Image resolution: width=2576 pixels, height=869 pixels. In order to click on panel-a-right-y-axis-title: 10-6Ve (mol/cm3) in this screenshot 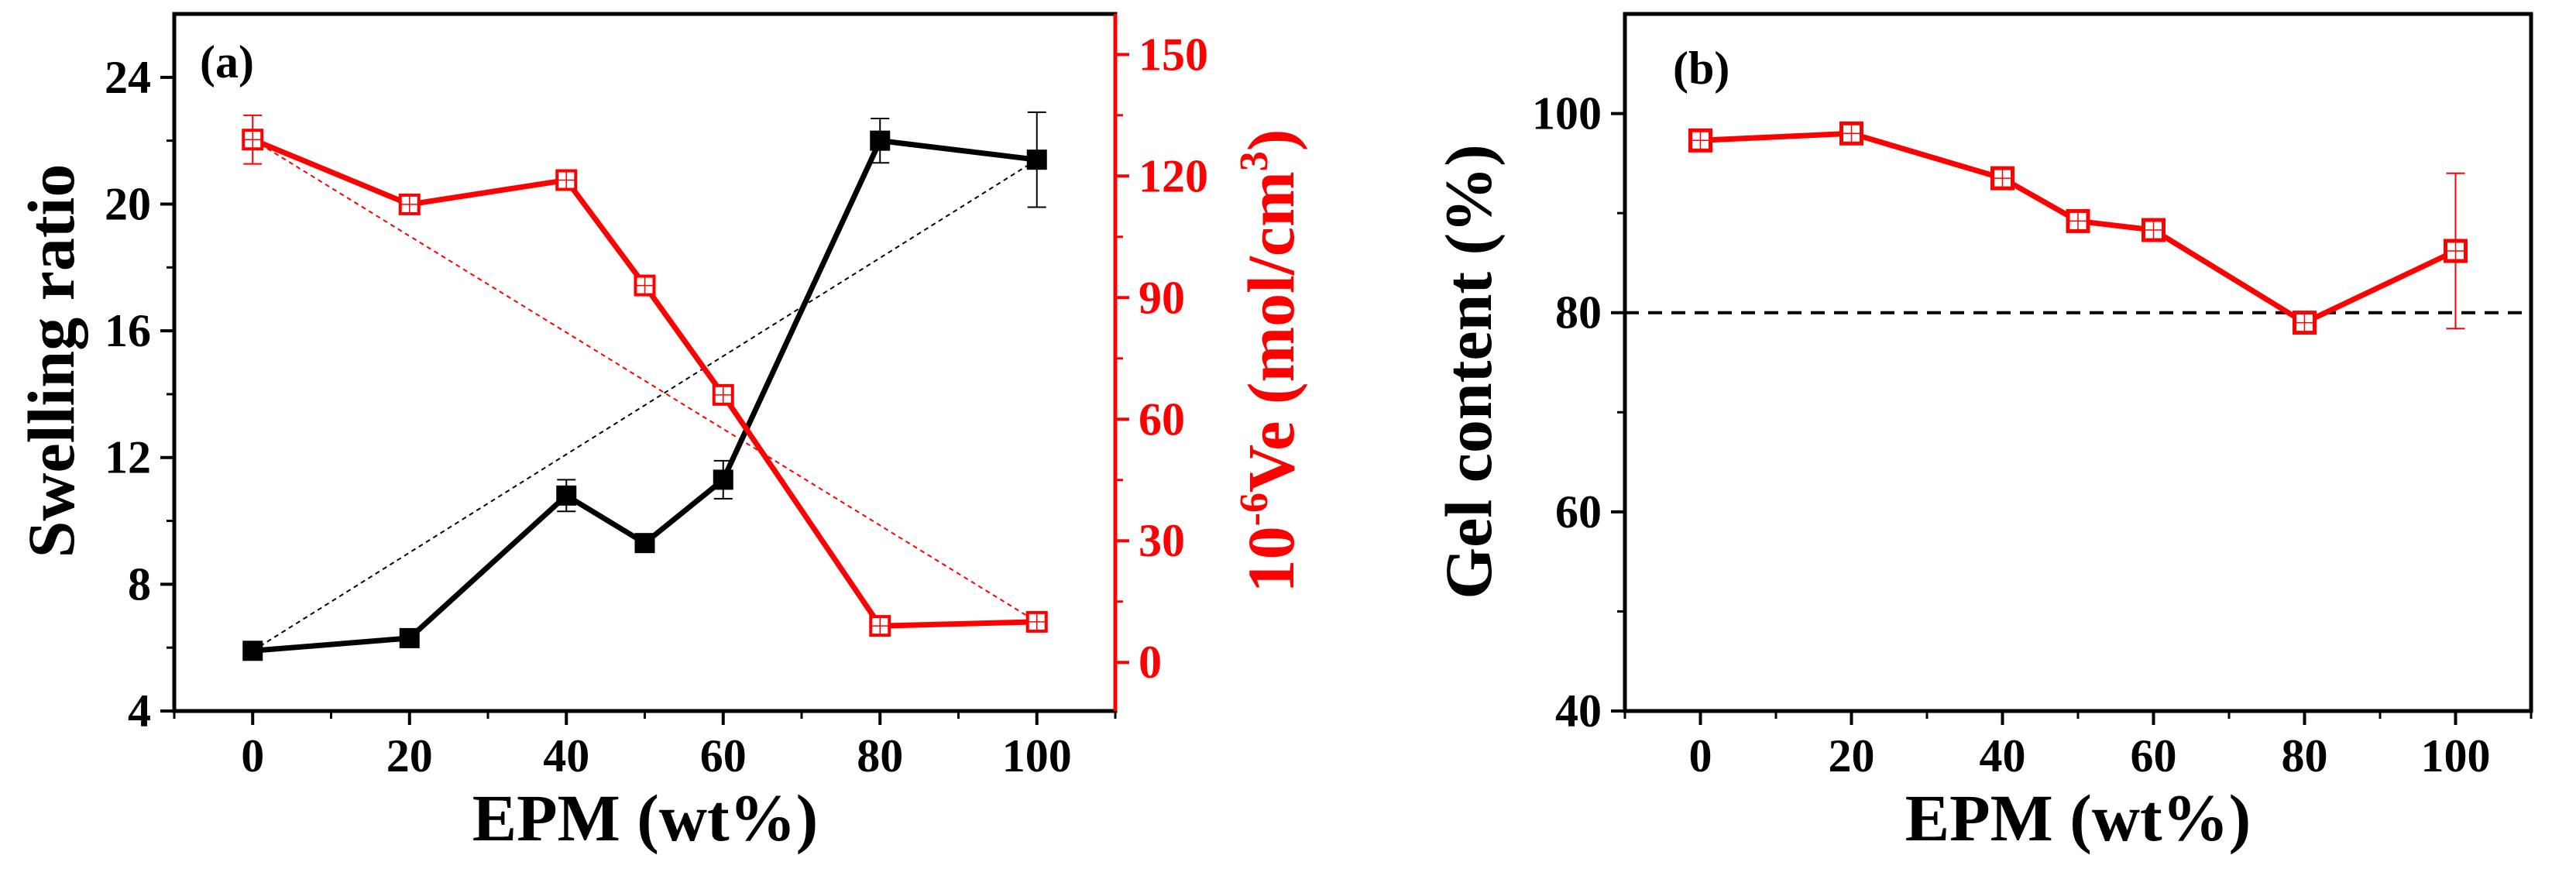, I will do `click(1270, 361)`.